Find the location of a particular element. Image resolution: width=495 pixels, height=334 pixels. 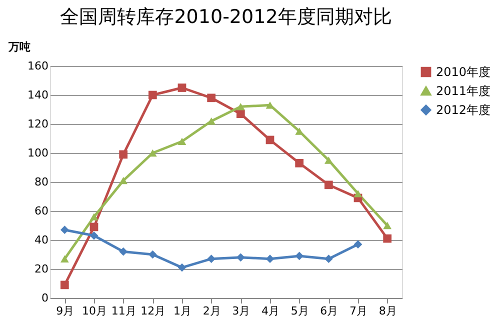

y-tick-label: 0 is located at coordinates (45, 298).